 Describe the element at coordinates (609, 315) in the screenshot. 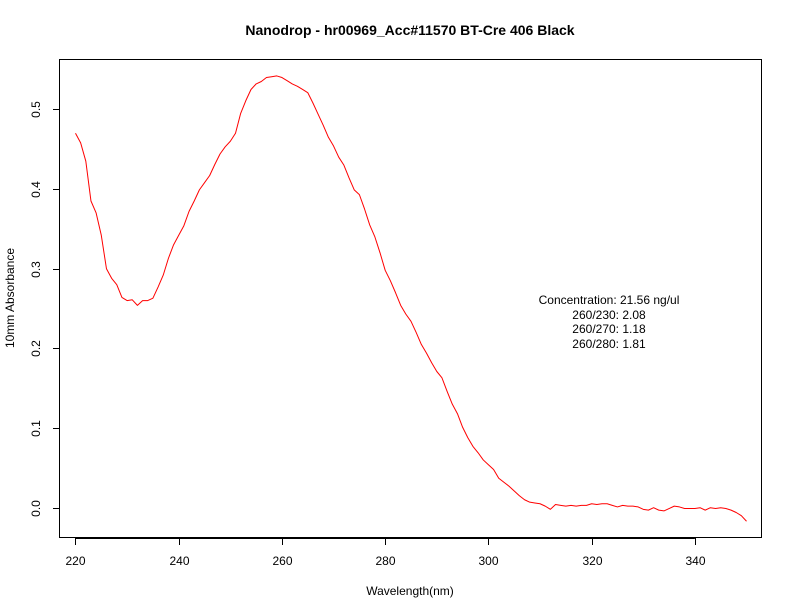

I see `annotation-260-230: 260/230: 2.08` at that location.